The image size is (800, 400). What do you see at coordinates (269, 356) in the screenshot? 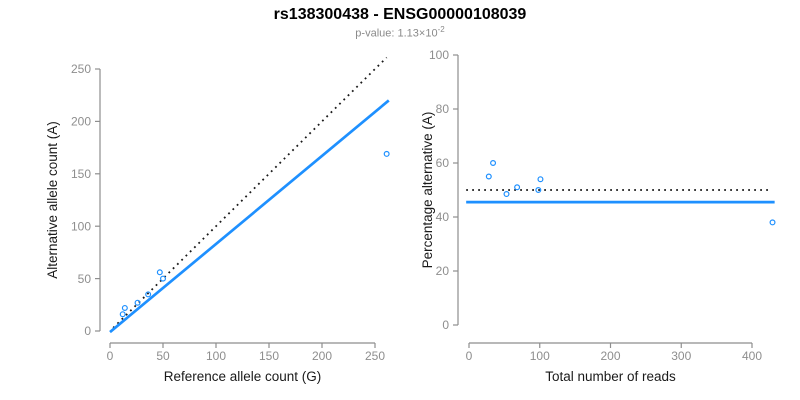
I see `x-tick-label: 150` at bounding box center [269, 356].